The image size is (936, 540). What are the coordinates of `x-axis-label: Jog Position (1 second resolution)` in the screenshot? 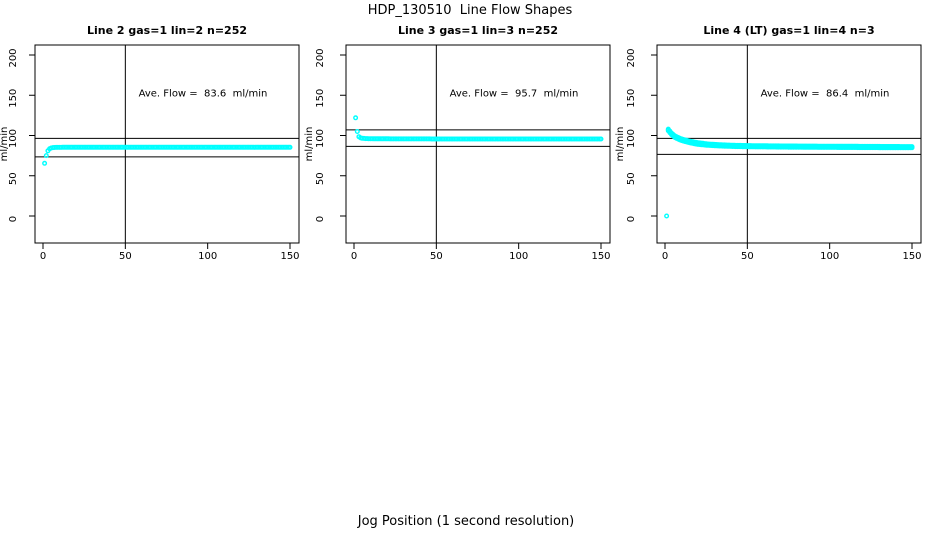 It's located at (466, 521).